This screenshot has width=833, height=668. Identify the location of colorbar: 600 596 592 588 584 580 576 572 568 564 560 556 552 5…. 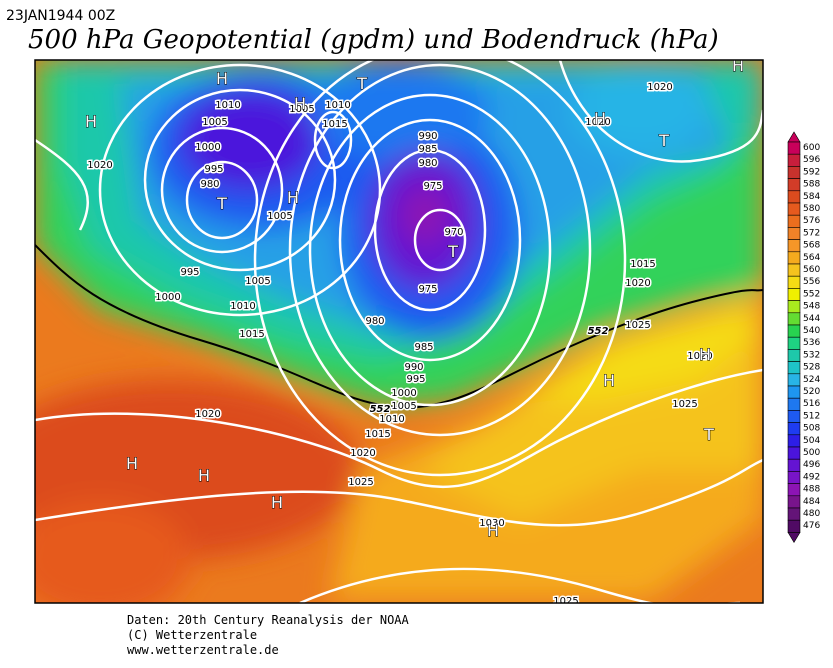
(803, 337).